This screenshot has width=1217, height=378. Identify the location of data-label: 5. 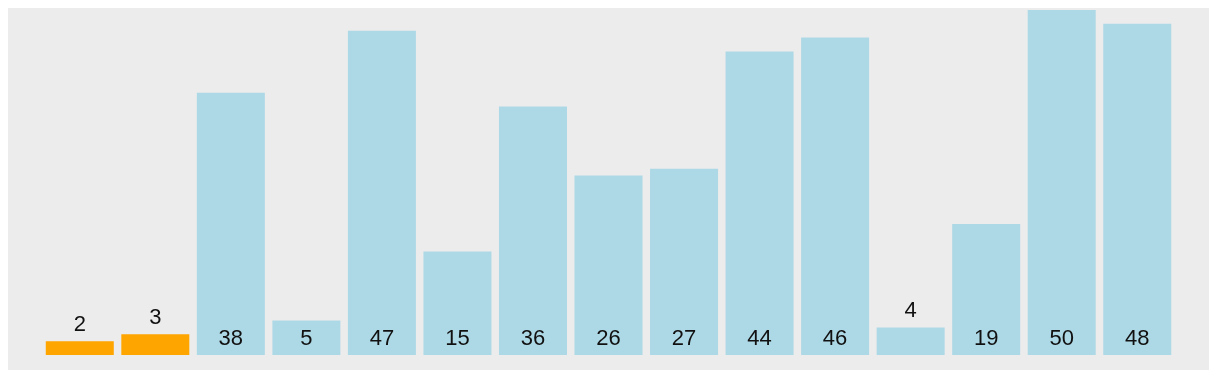
(306, 337).